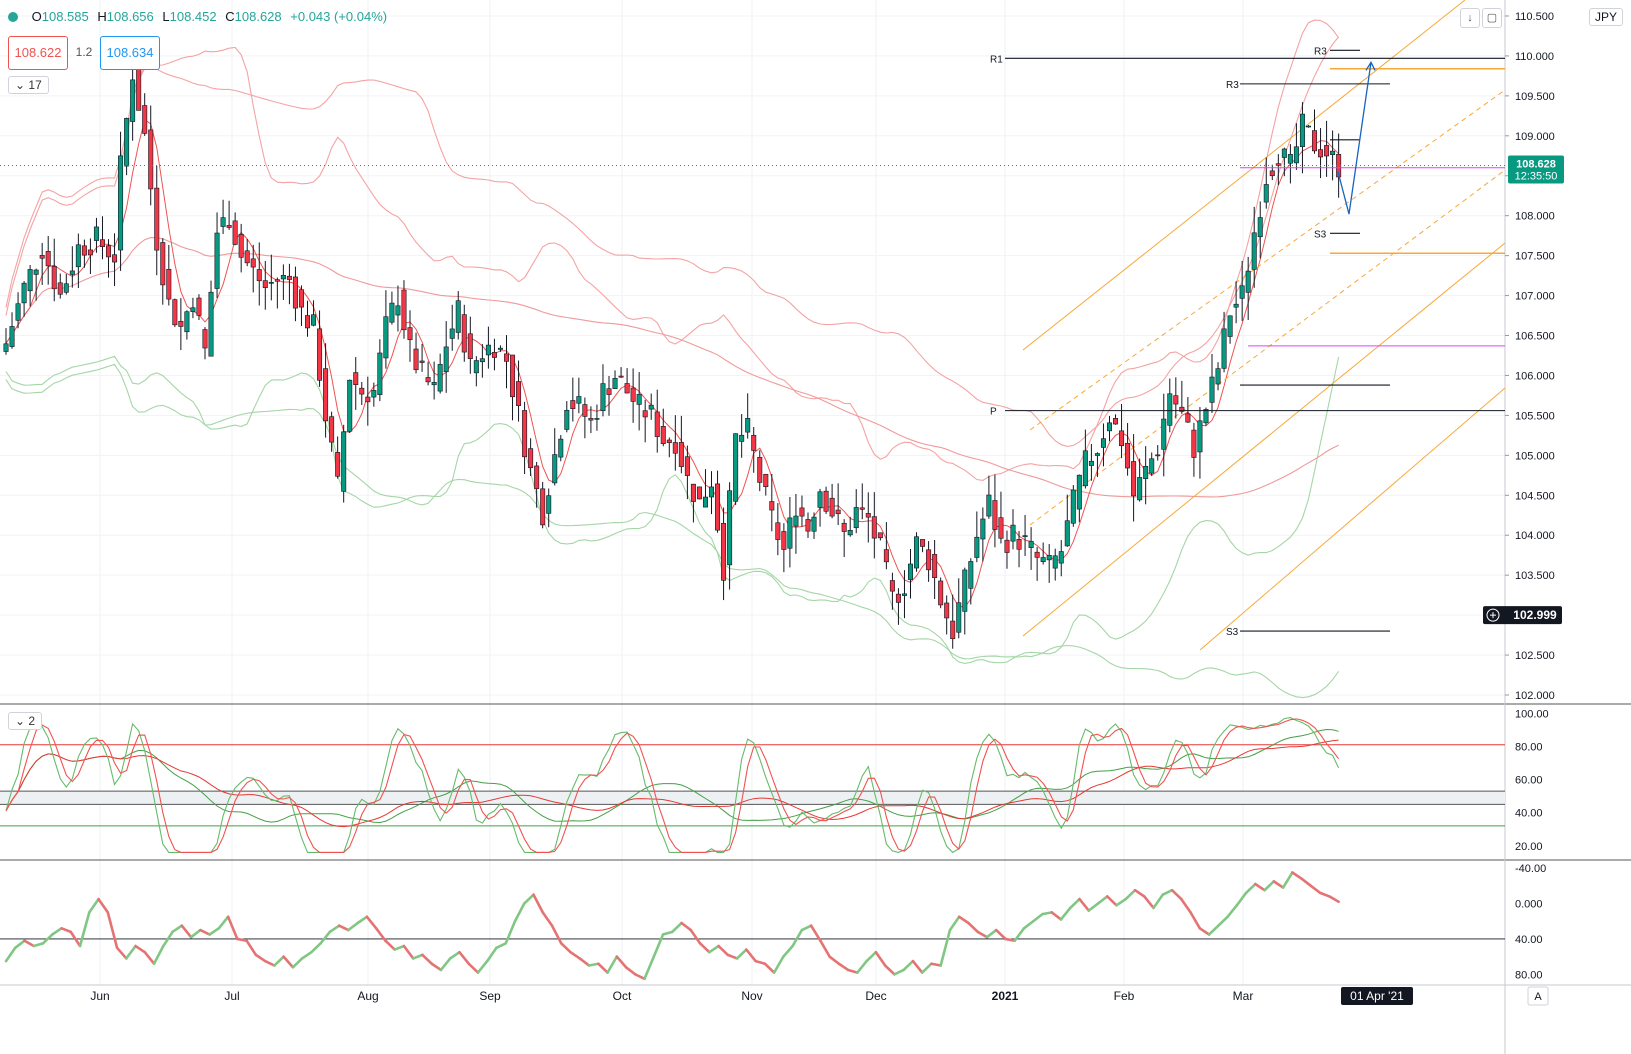 The width and height of the screenshot is (1631, 1054). I want to click on projection-path, so click(1354, 138).